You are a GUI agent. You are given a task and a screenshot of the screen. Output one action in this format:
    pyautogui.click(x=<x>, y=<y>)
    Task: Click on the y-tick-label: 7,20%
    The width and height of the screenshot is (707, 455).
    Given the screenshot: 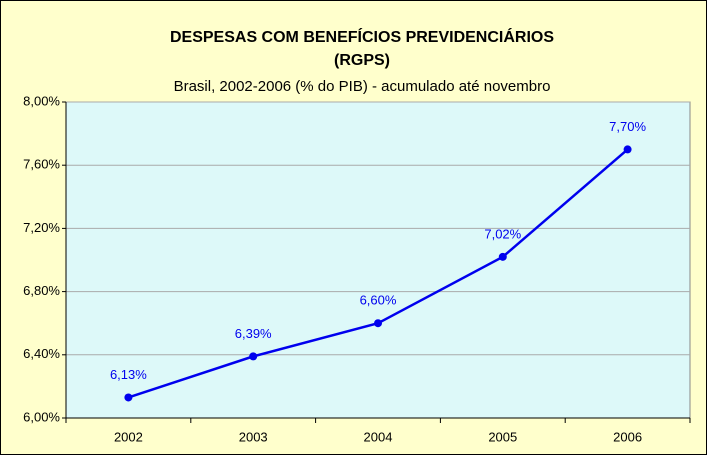 What is the action you would take?
    pyautogui.click(x=41, y=227)
    